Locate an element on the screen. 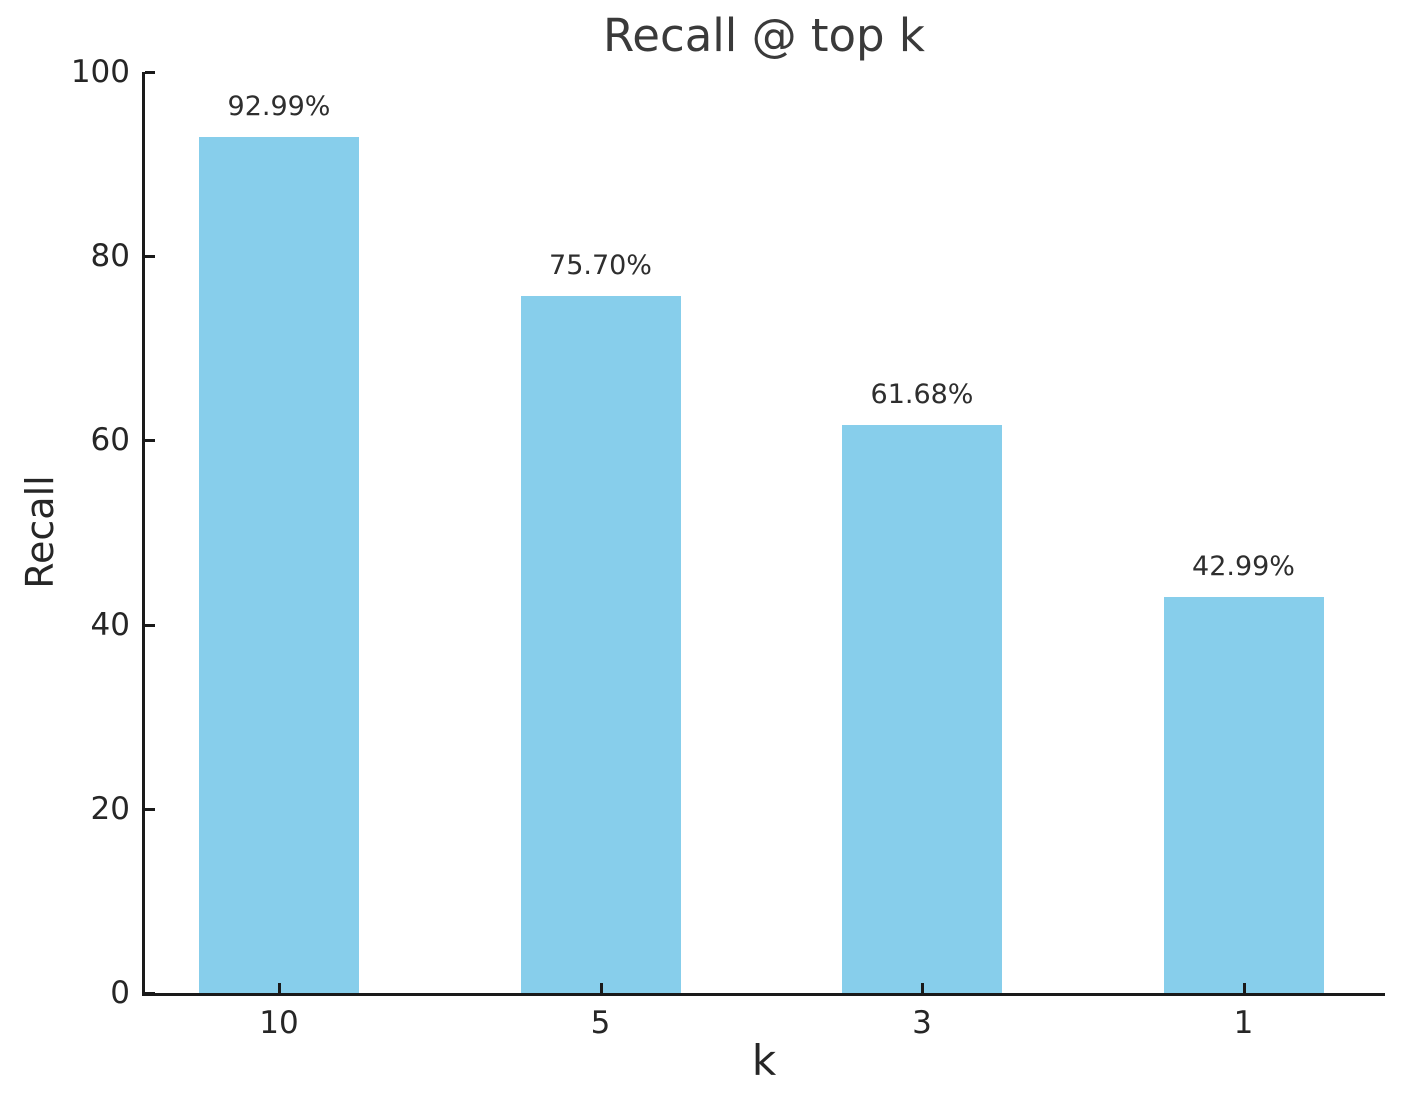 The image size is (1402, 1106). bar-value-label: 75.70% is located at coordinates (600, 265).